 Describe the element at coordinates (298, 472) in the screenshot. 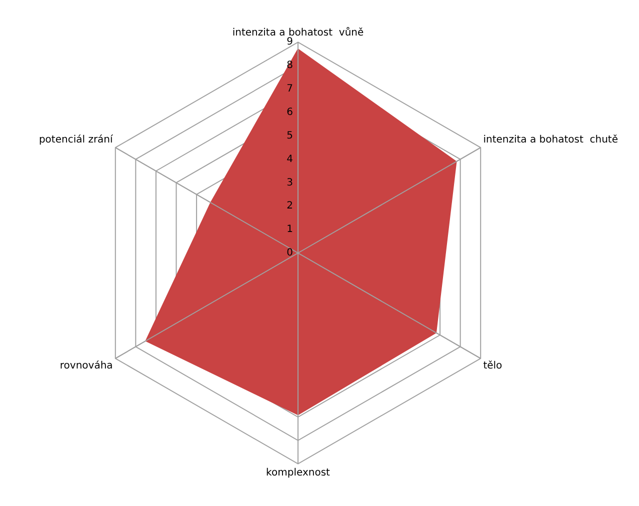

I see `spoke-label: komplexnost` at that location.